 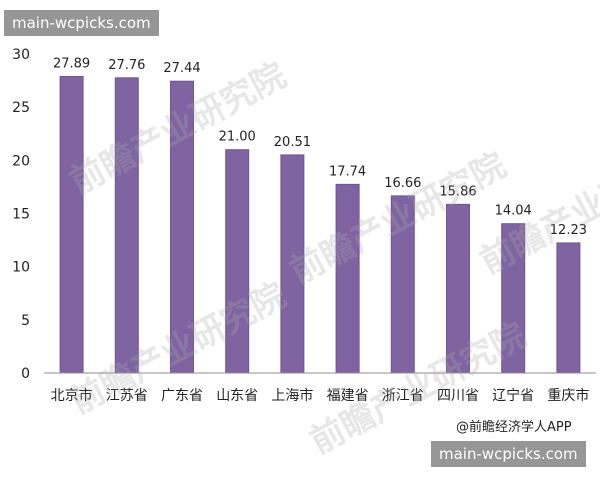 What do you see at coordinates (508, 454) in the screenshot?
I see `site-watermark-badge-bottom: main-wcpicks.com` at bounding box center [508, 454].